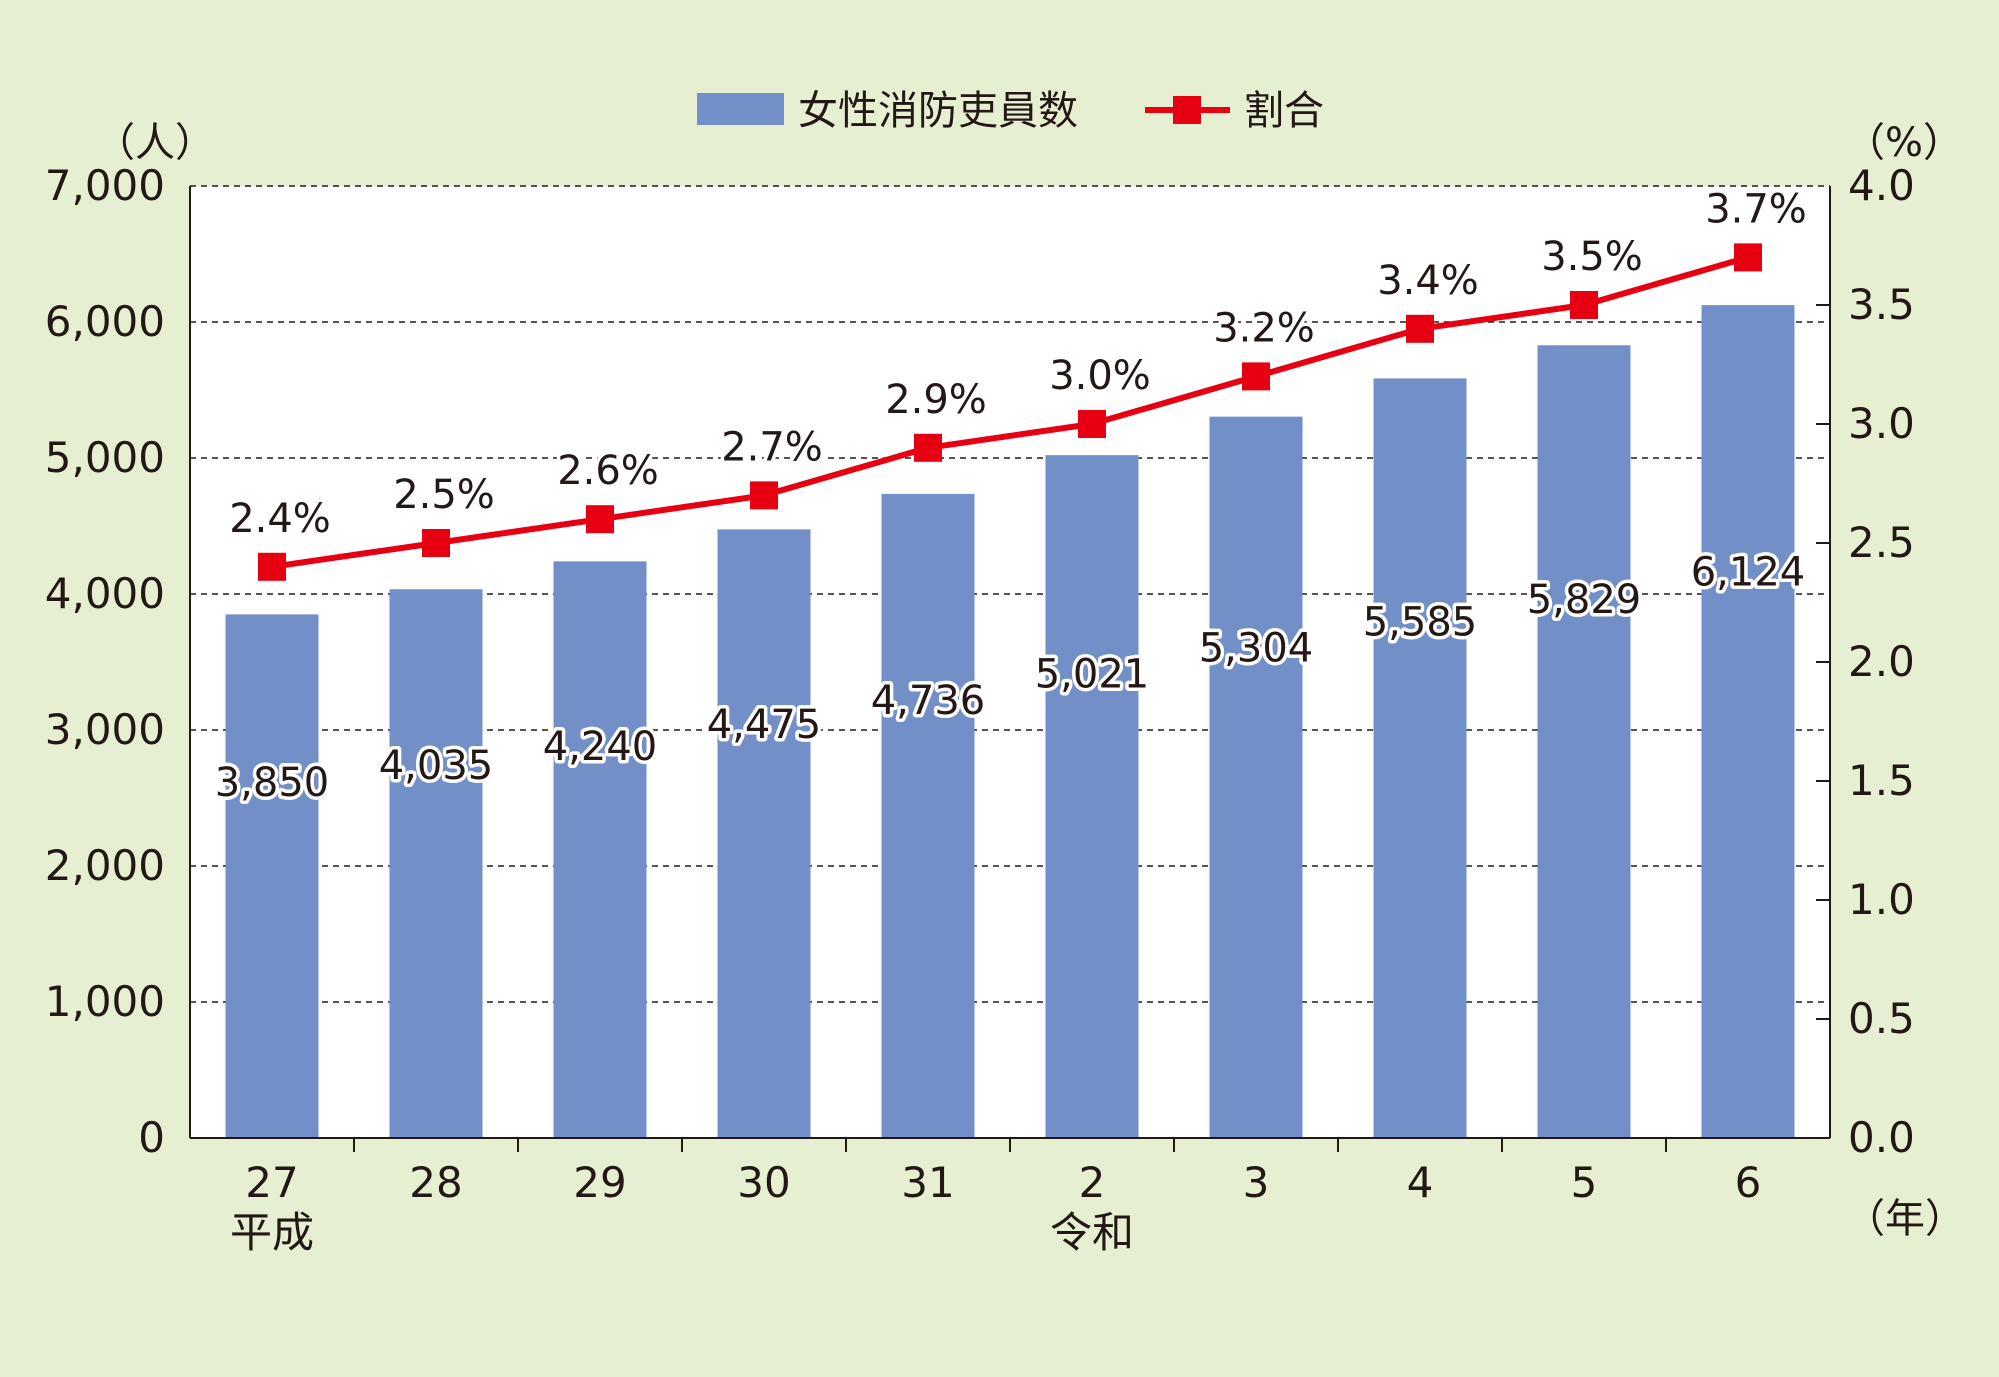 This screenshot has height=1377, width=1999. Describe the element at coordinates (928, 701) in the screenshot. I see `bar-value-label: 4,736` at that location.